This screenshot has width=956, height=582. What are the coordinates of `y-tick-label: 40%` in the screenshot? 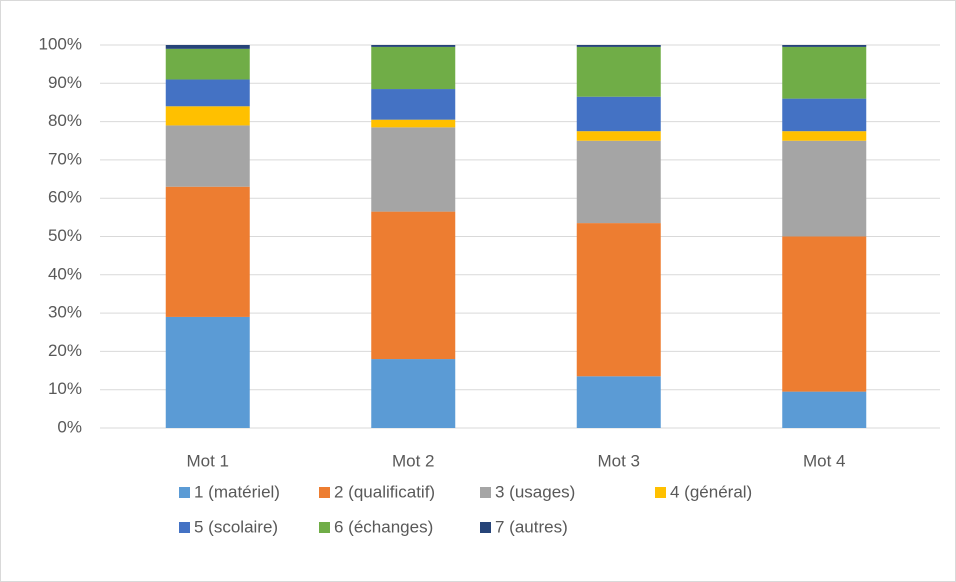 It's located at (65, 273).